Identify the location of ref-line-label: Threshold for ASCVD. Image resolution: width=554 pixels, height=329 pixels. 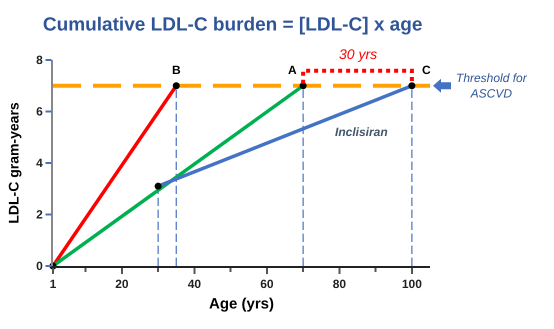
(492, 86).